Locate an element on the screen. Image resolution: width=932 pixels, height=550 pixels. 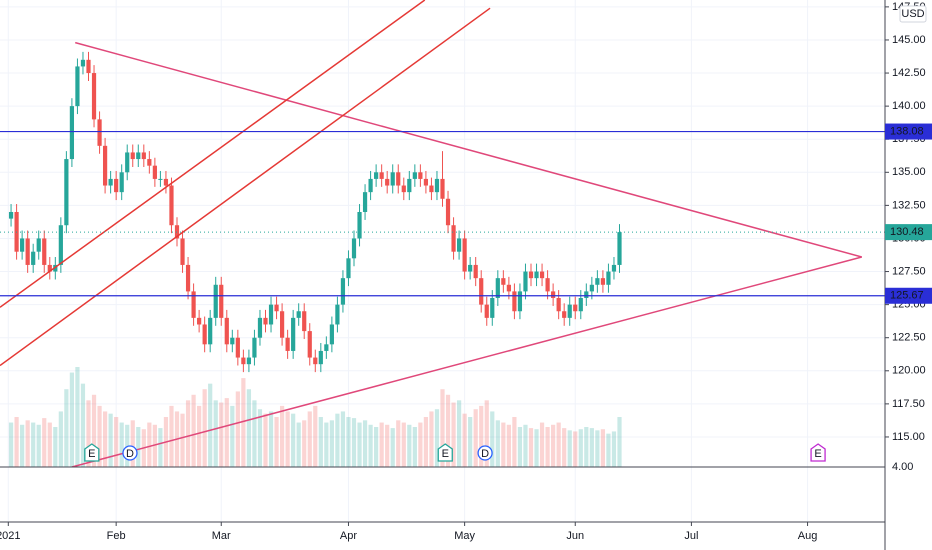
price-label-box is located at coordinates (908, 131).